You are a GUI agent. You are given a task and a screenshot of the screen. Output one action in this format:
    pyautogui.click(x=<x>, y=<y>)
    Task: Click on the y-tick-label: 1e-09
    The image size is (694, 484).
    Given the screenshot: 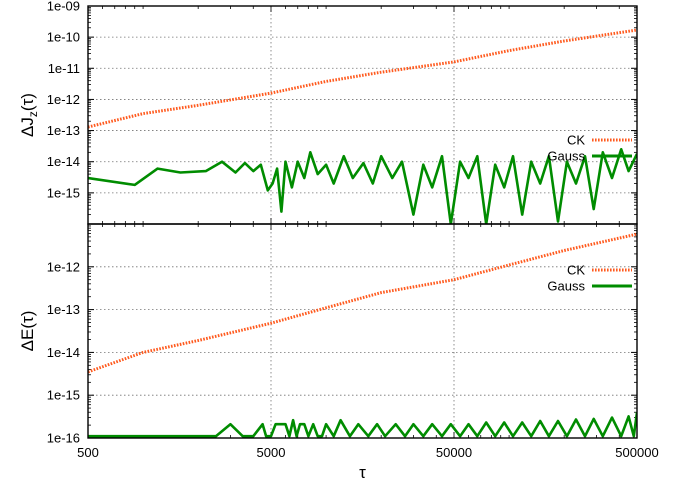 What is the action you would take?
    pyautogui.click(x=63, y=7)
    